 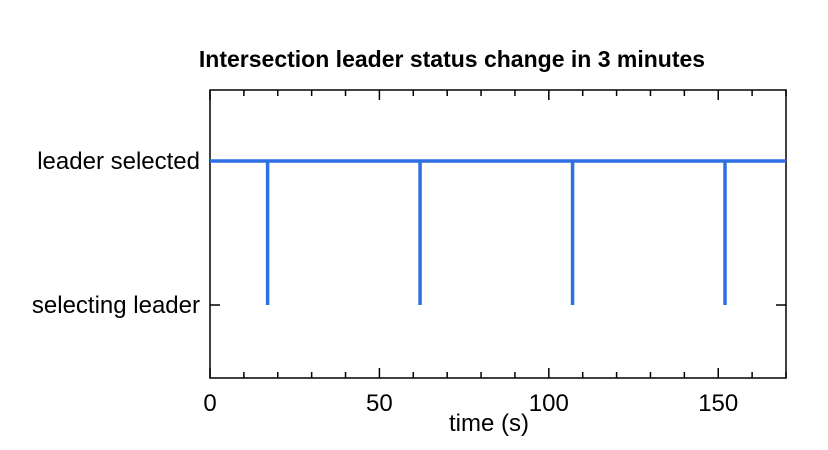 What do you see at coordinates (718, 403) in the screenshot?
I see `x-tick-label: 150` at bounding box center [718, 403].